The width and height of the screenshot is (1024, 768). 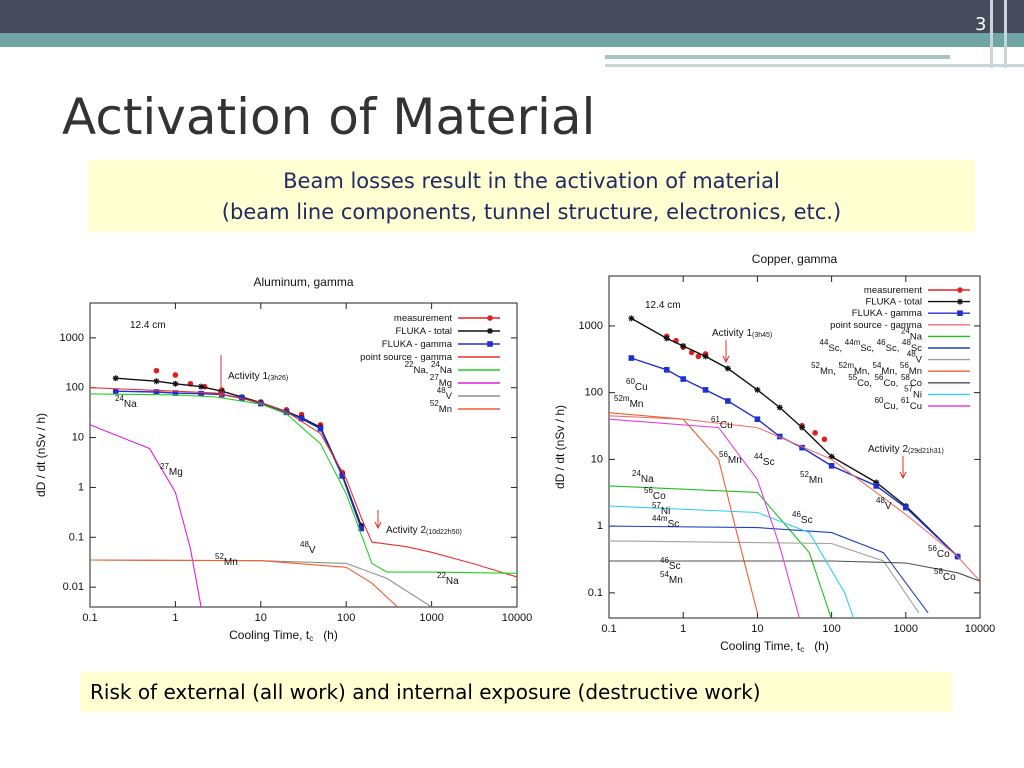 What do you see at coordinates (628, 402) in the screenshot?
I see `annotation: 52mMn` at bounding box center [628, 402].